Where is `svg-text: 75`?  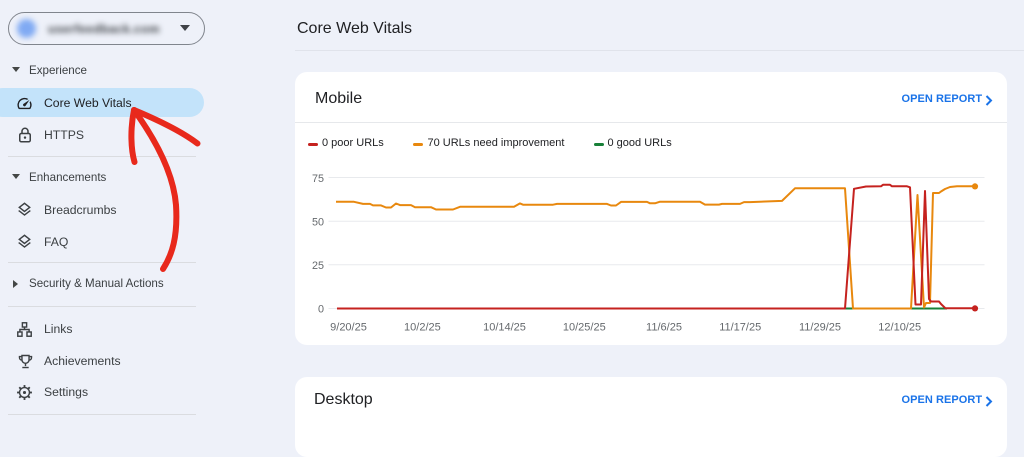 svg-text: 75 is located at coordinates (318, 179).